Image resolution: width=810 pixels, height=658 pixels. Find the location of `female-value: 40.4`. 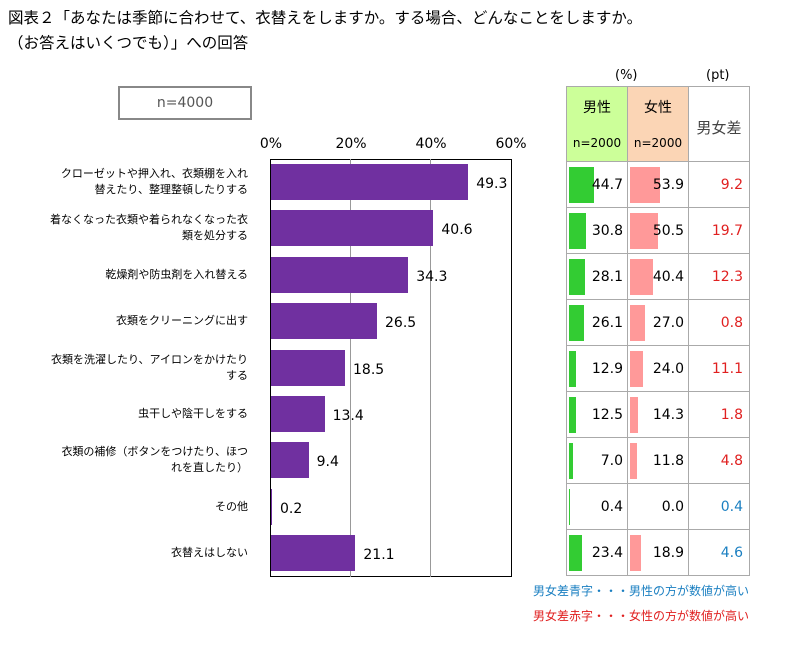

female-value: 40.4 is located at coordinates (668, 277).